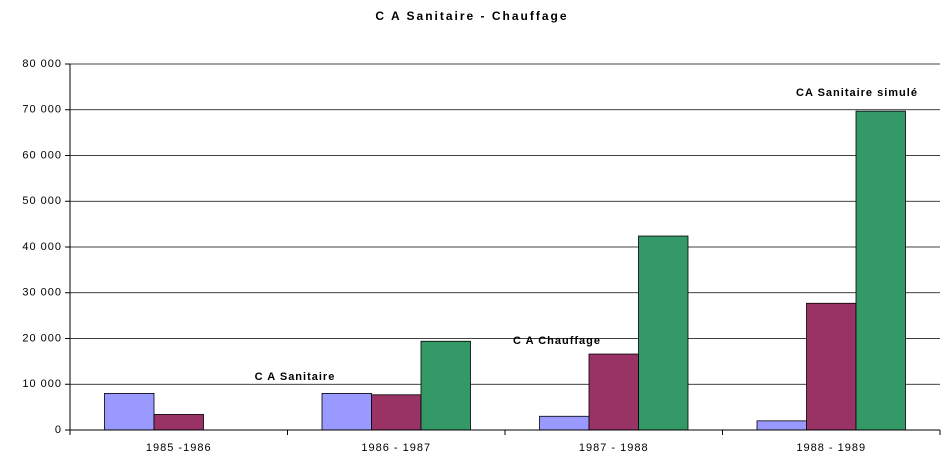 The image size is (945, 454). Describe the element at coordinates (42, 201) in the screenshot. I see `y-tick-label: 50 000` at that location.